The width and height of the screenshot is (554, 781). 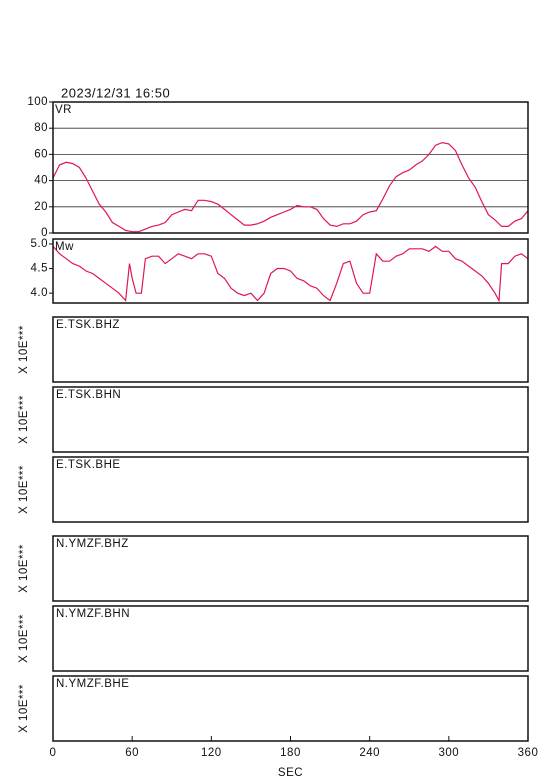 I want to click on x-tick-label: 0, so click(x=53, y=753).